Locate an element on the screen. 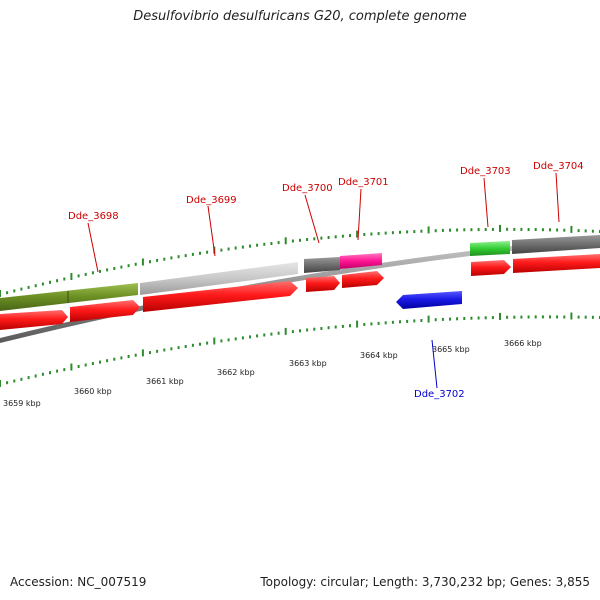 The height and width of the screenshot is (600, 600). cds-arrow-dde-3698-b is located at coordinates (105, 311).